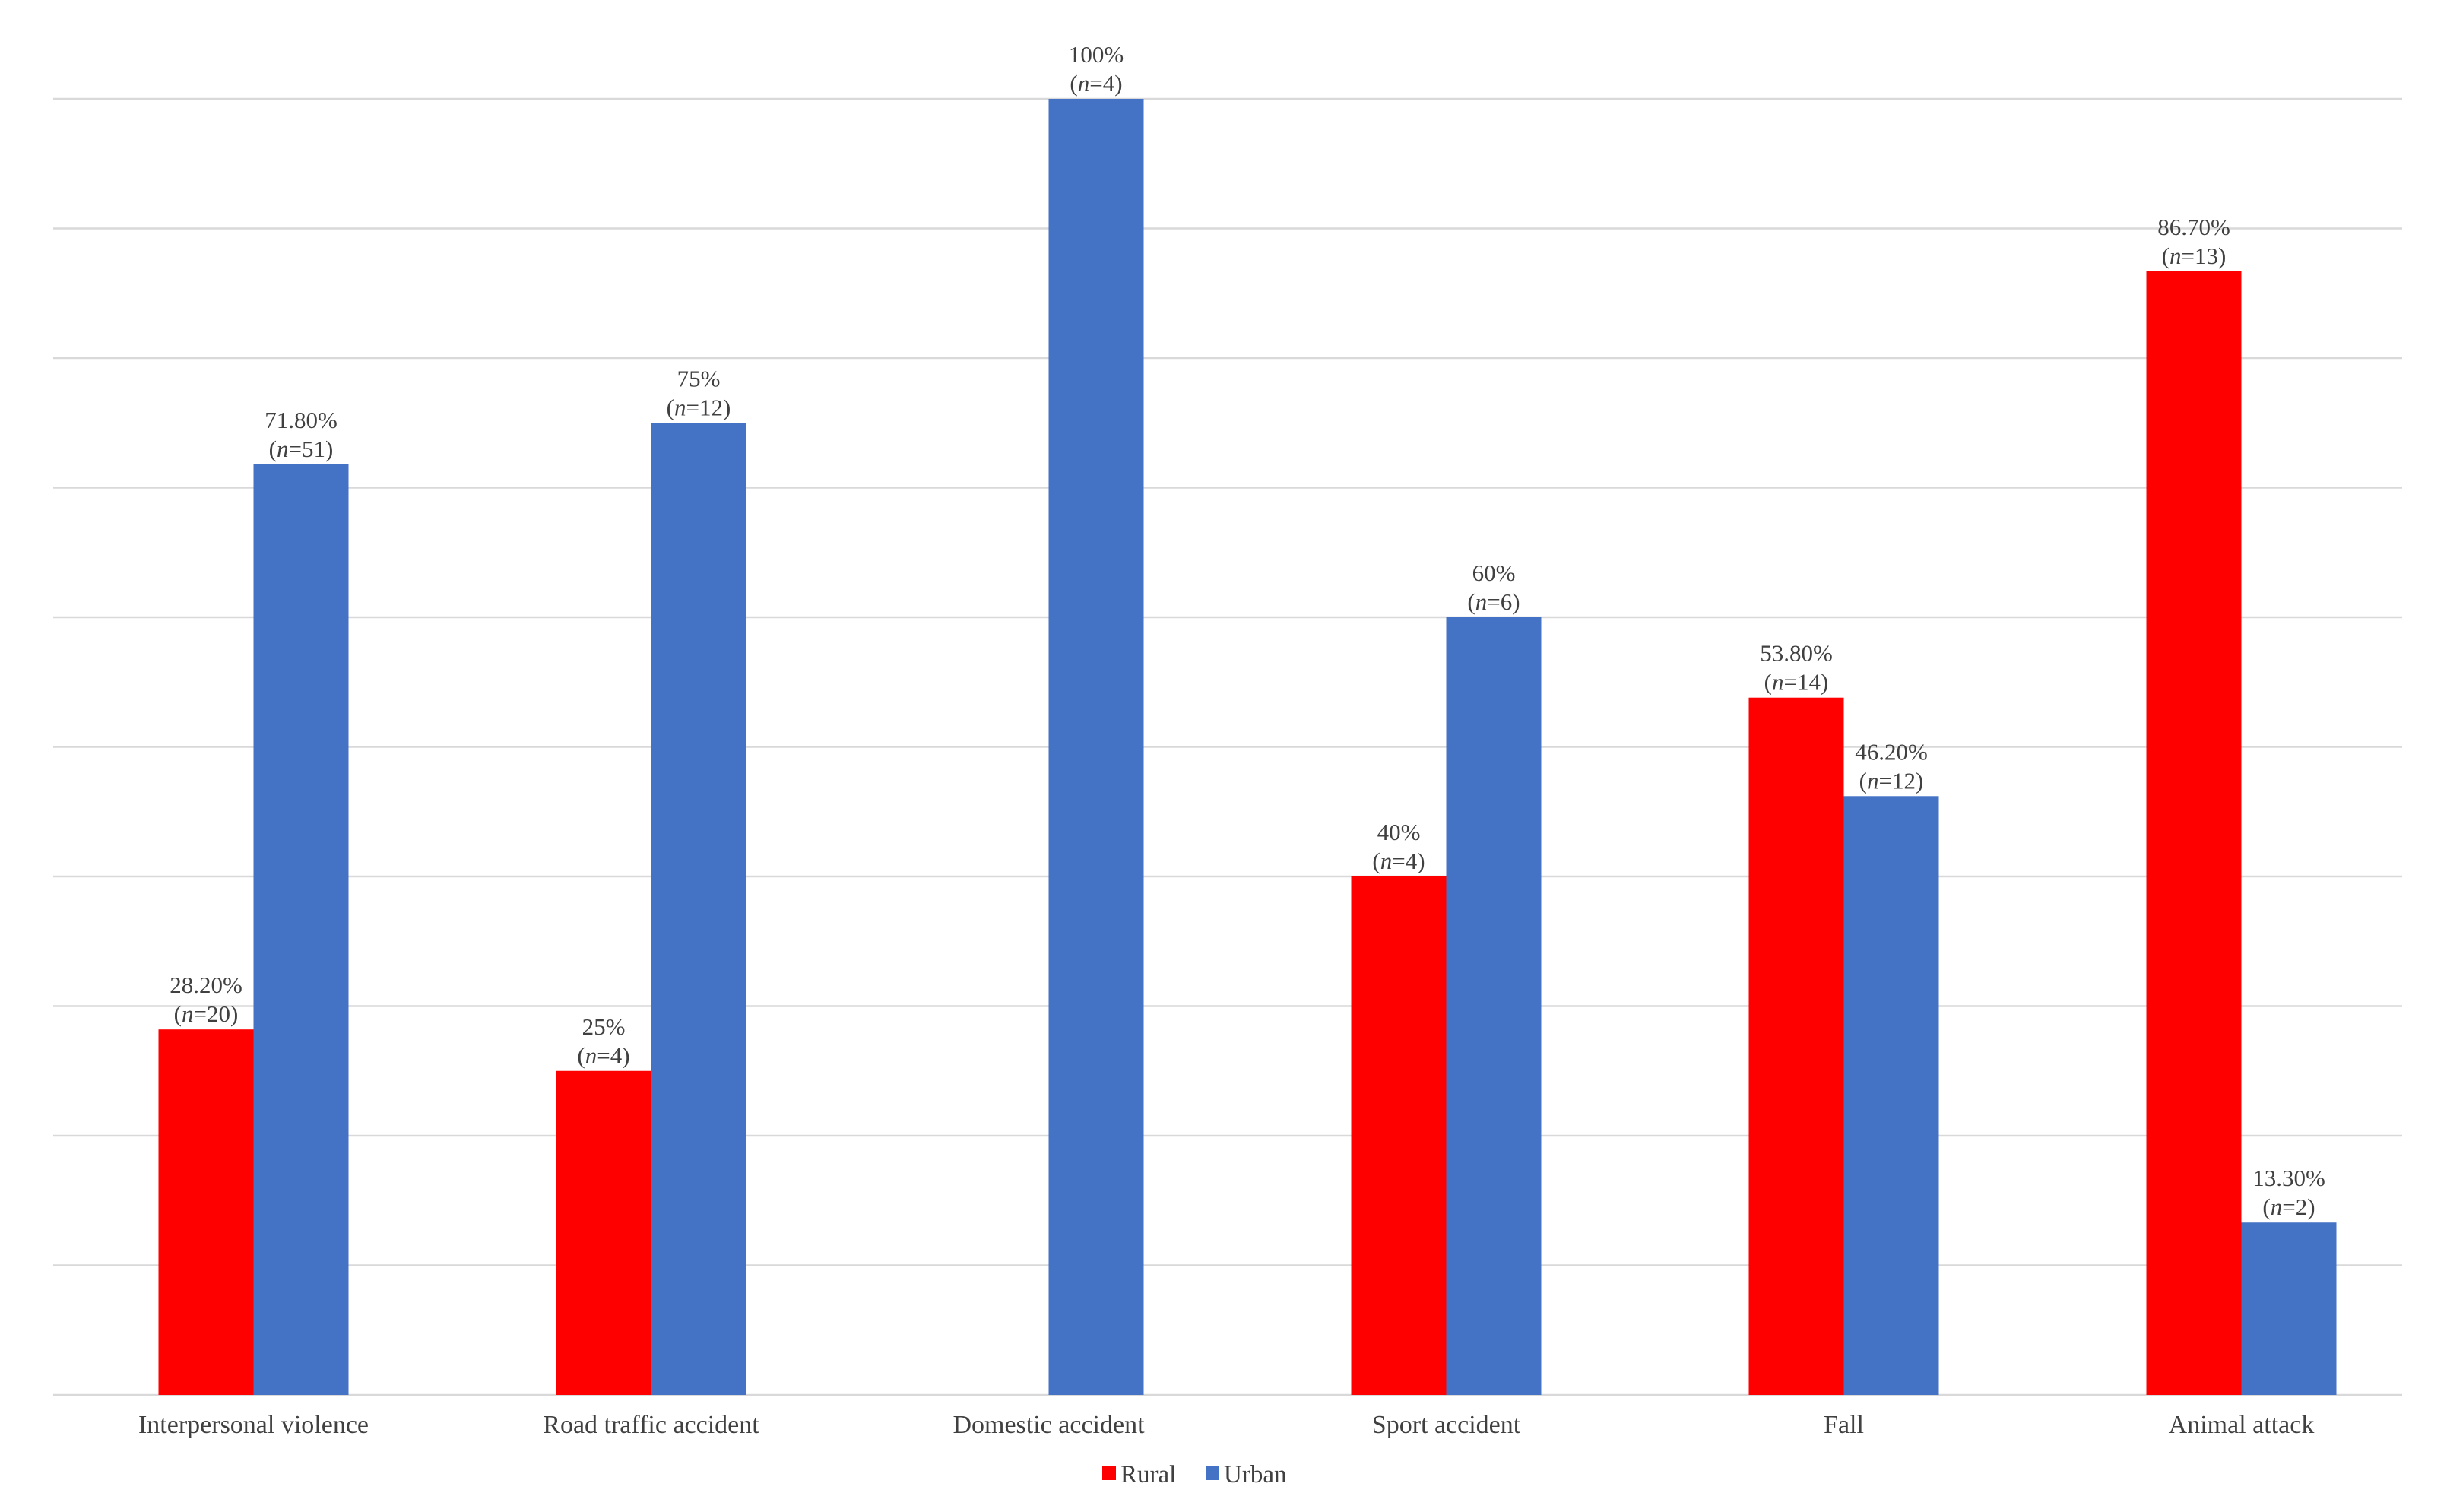 The image size is (2447, 1512). Describe the element at coordinates (699, 378) in the screenshot. I see `data-label-percent: 75%` at that location.